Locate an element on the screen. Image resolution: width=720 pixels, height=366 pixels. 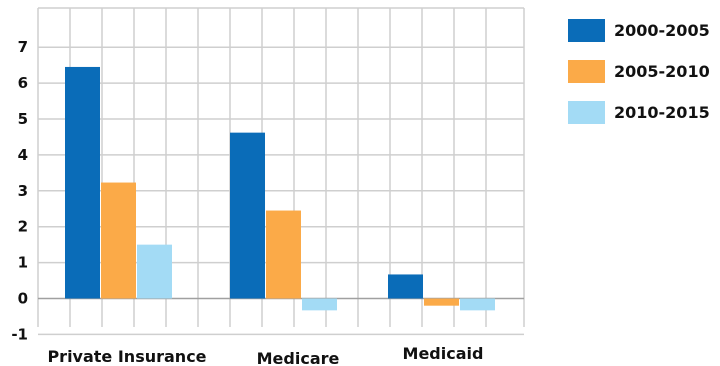
y-tick-label: 3 is located at coordinates (23, 191).